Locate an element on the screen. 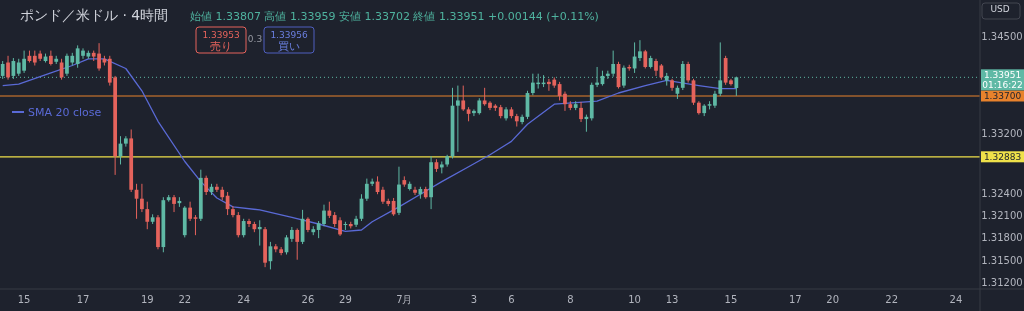 The height and width of the screenshot is (311, 1024). y-tick-label: 1.31800 is located at coordinates (1002, 238).